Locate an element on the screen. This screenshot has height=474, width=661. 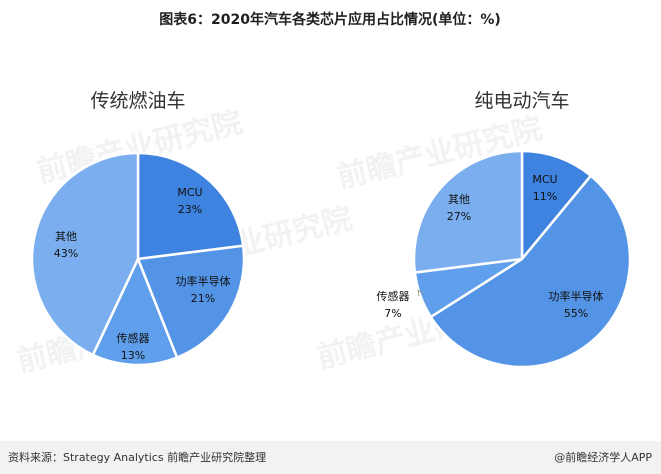
slice-label-other-electric-vehicle: 其他 is located at coordinates (459, 199).